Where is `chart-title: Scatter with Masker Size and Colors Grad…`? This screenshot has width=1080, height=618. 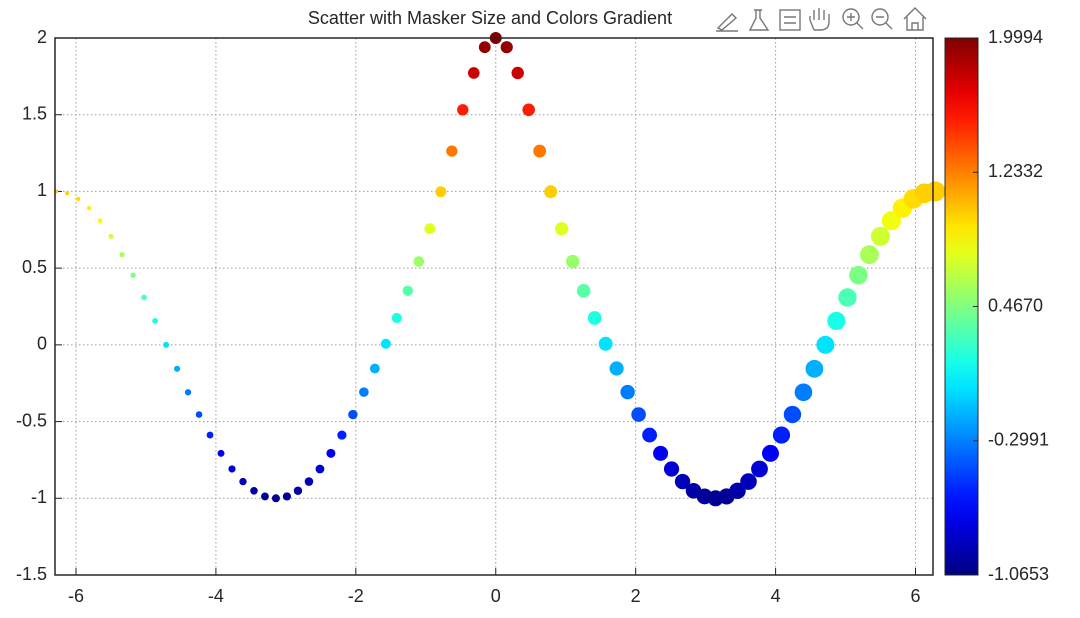 chart-title: Scatter with Masker Size and Colors Grad… is located at coordinates (490, 18).